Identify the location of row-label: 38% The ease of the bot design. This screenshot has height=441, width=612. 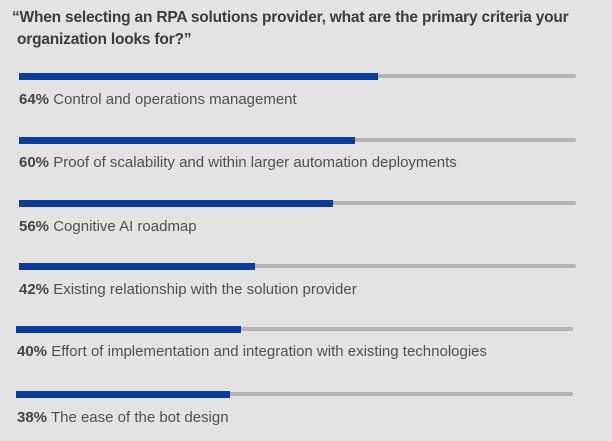
(123, 417).